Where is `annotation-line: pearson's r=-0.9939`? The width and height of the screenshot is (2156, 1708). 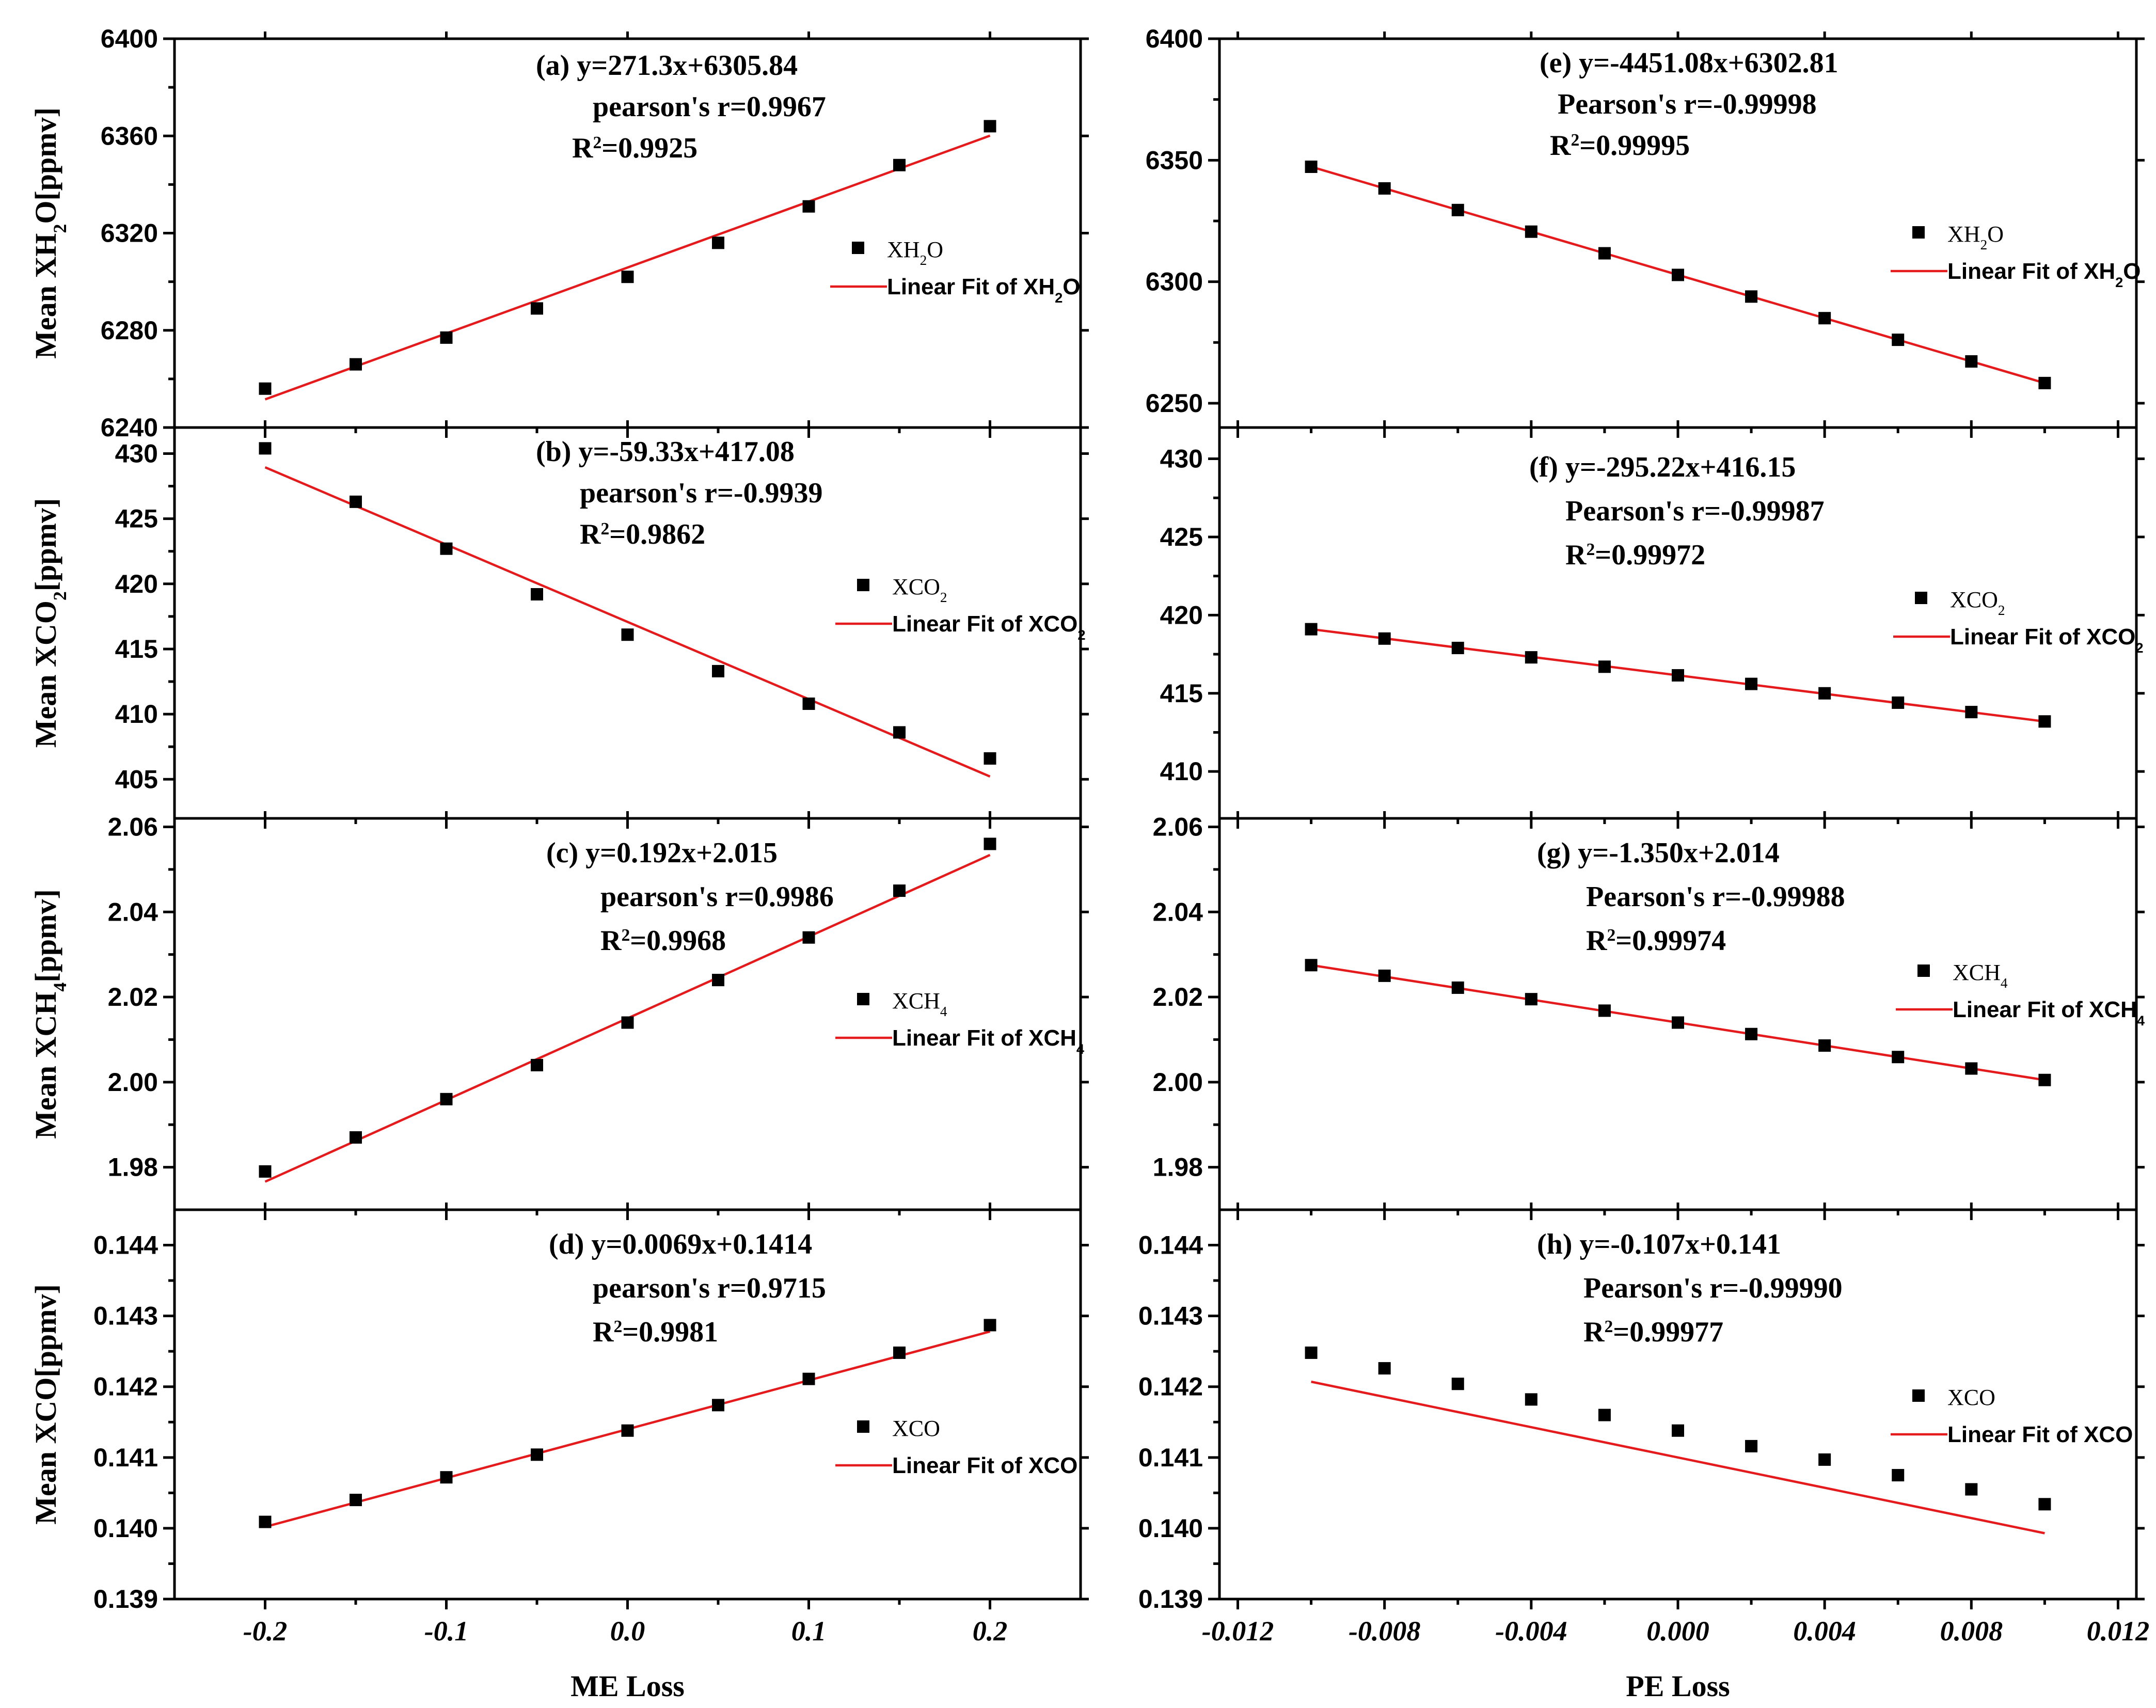 annotation-line: pearson's r=-0.9939 is located at coordinates (701, 493).